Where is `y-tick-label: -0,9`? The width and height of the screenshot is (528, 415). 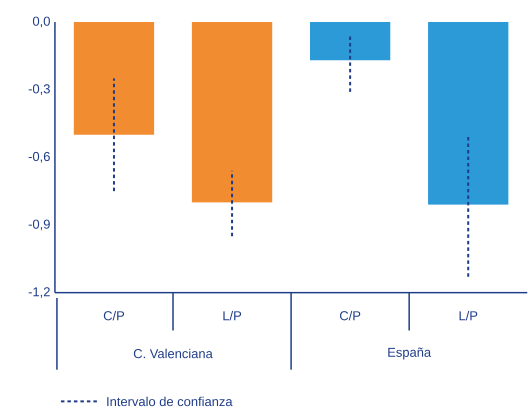 y-tick-label: -0,9 is located at coordinates (39, 224).